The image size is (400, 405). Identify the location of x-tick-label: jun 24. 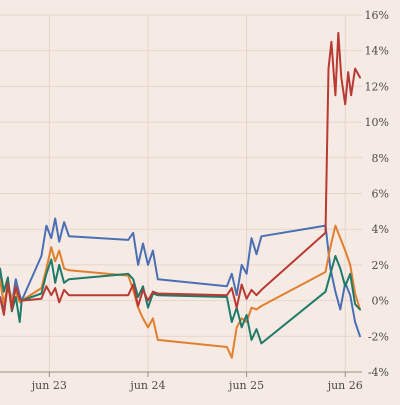
(146, 385).